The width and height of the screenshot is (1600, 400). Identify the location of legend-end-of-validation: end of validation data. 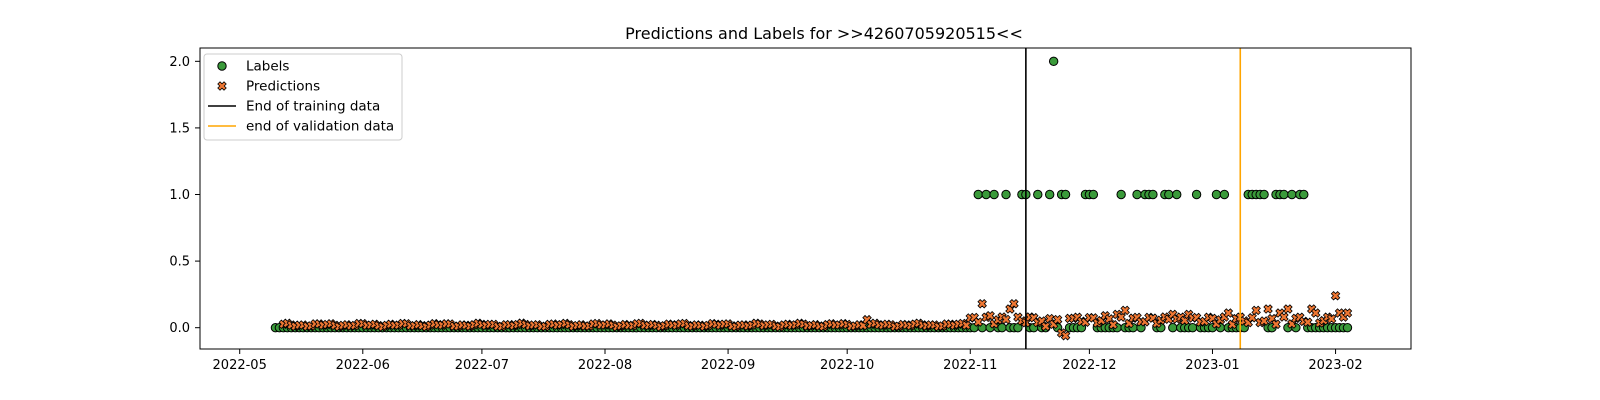
(301, 127).